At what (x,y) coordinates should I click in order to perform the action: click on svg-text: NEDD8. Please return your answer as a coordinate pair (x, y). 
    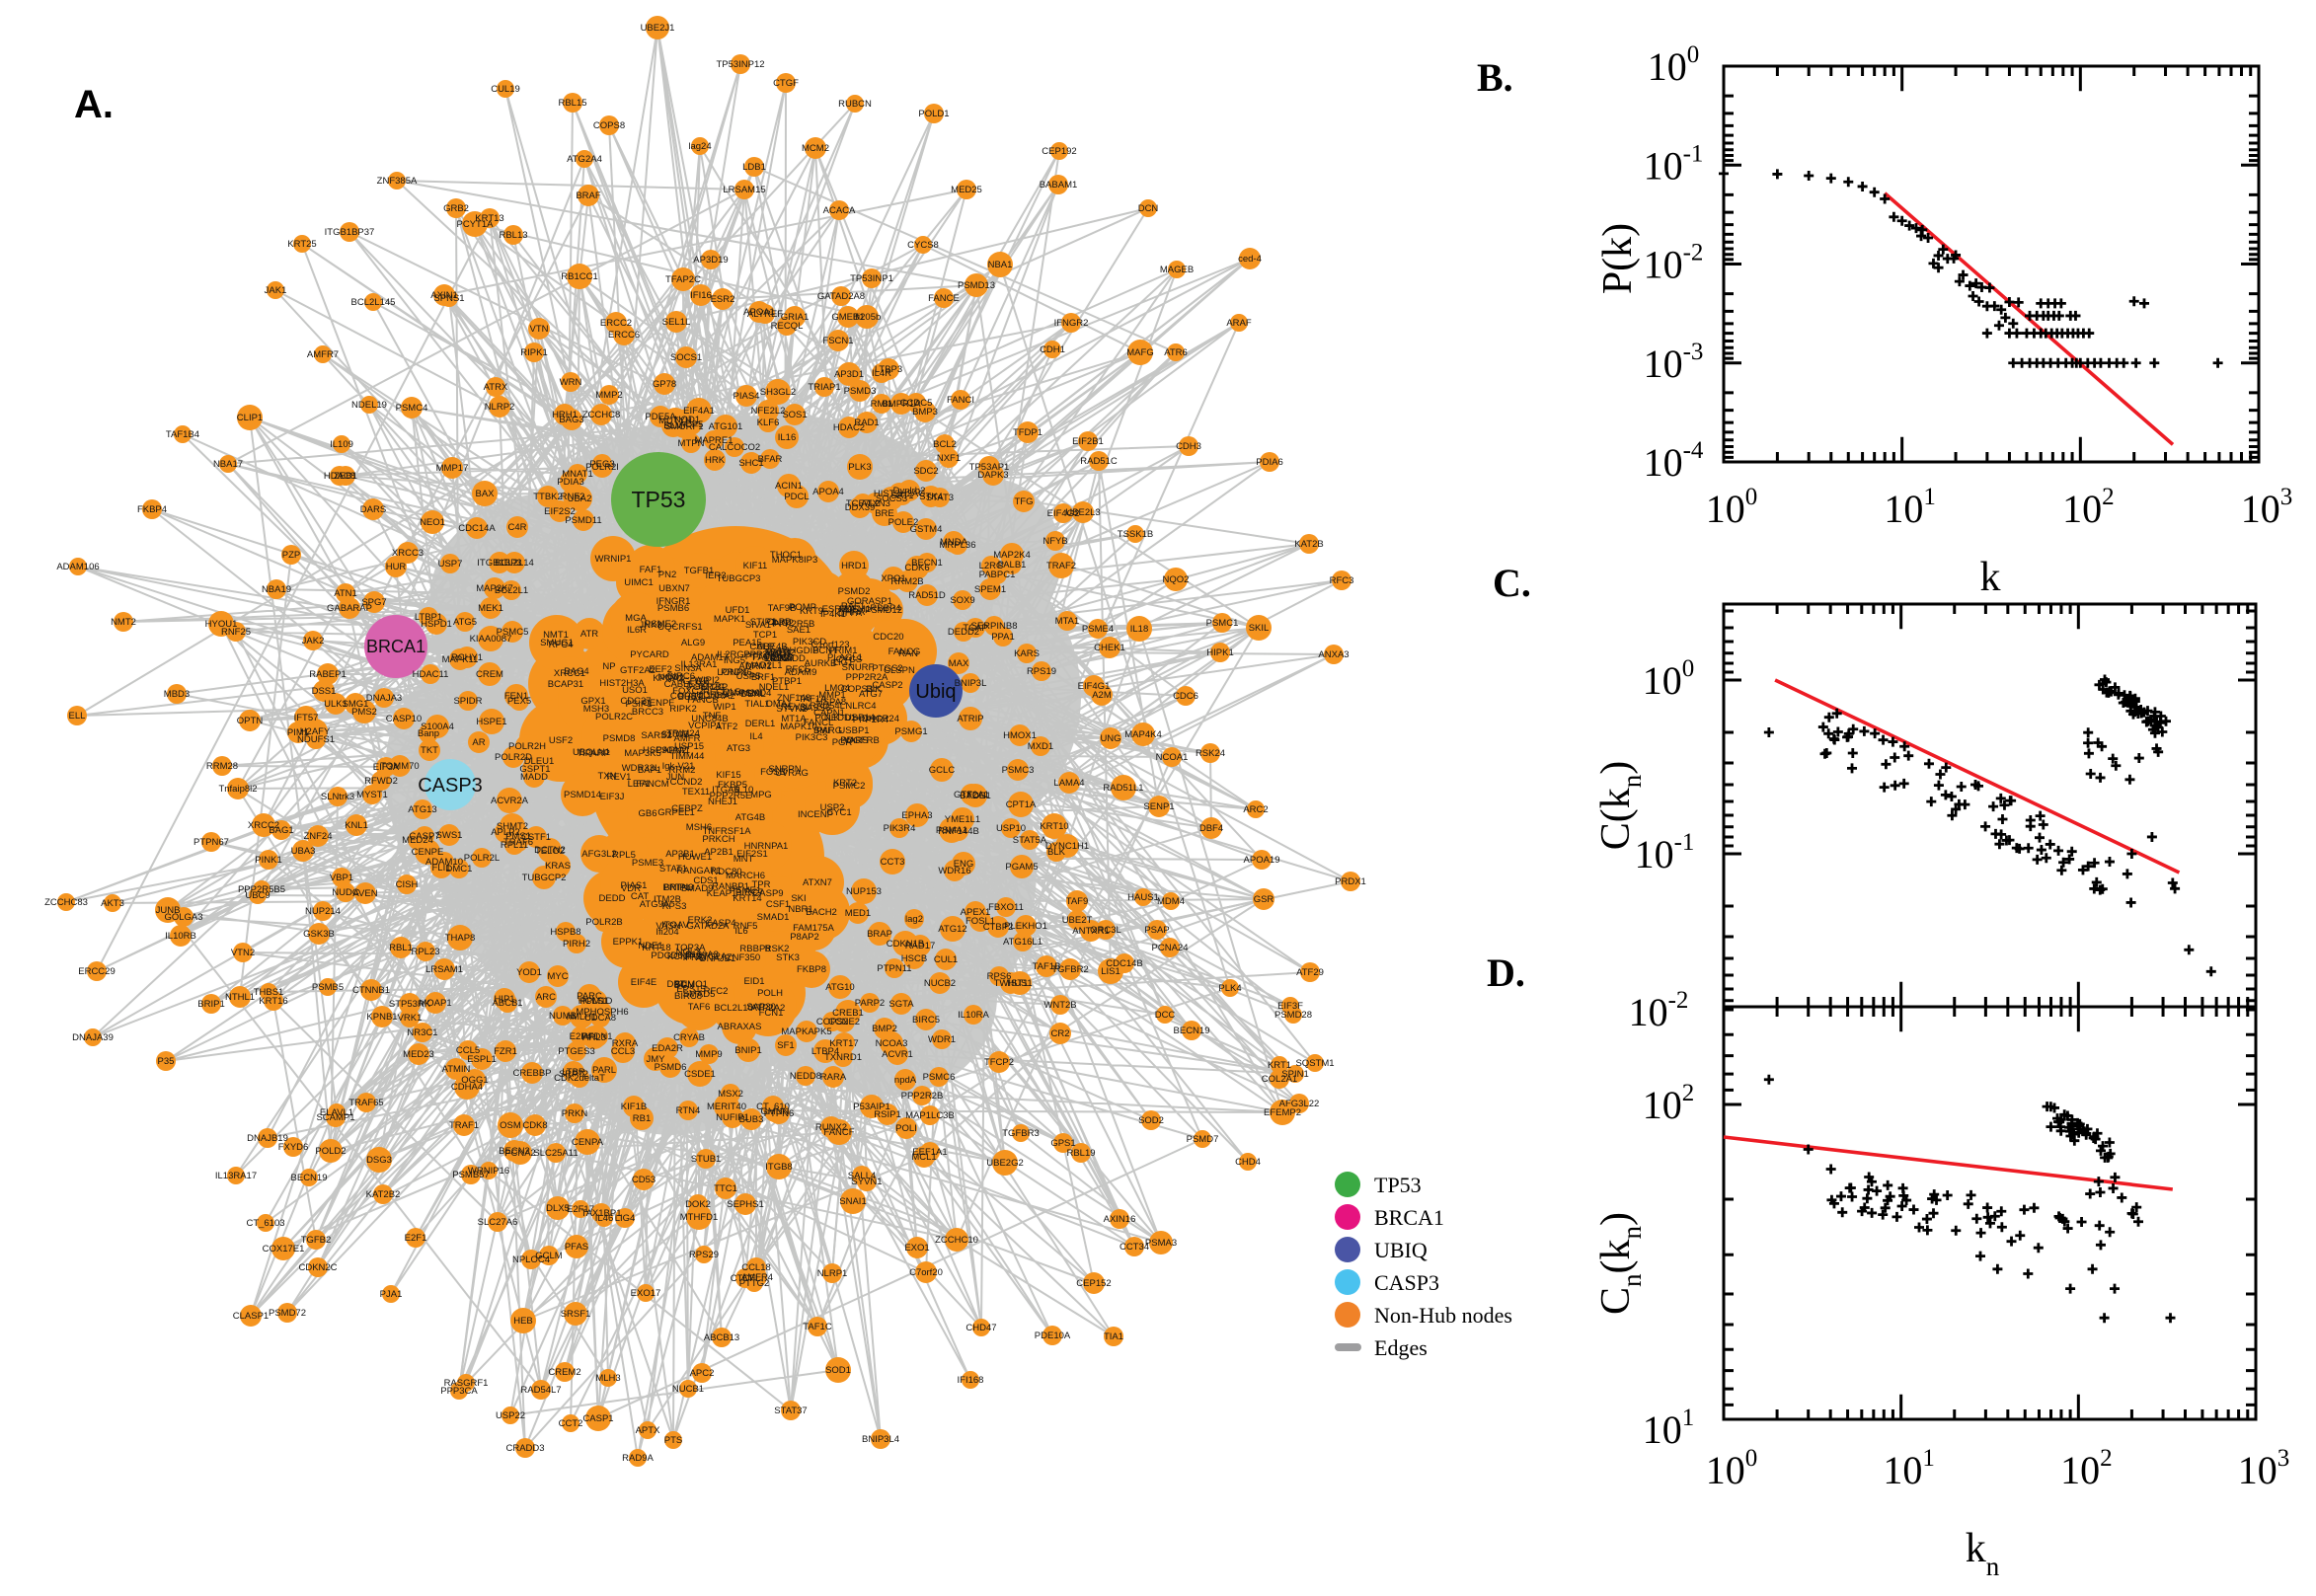
    Looking at the image, I should click on (805, 1076).